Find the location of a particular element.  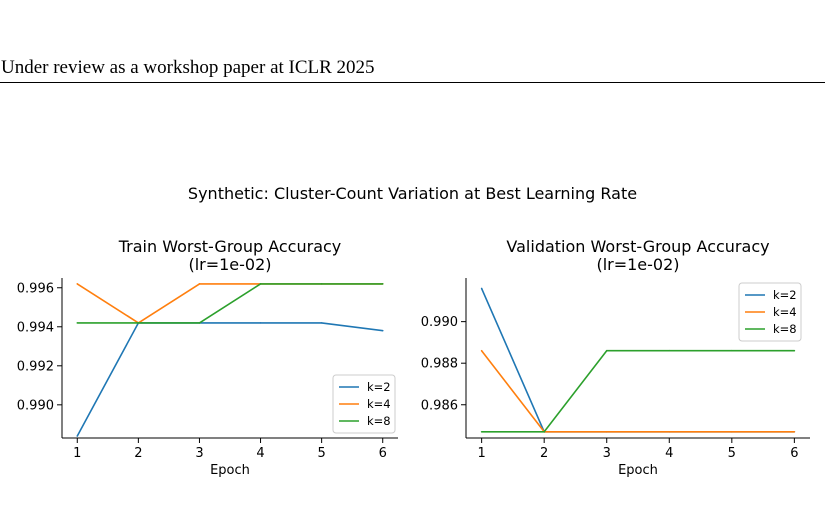

chart-title: Train Worst-Group Accuracy is located at coordinates (230, 246).